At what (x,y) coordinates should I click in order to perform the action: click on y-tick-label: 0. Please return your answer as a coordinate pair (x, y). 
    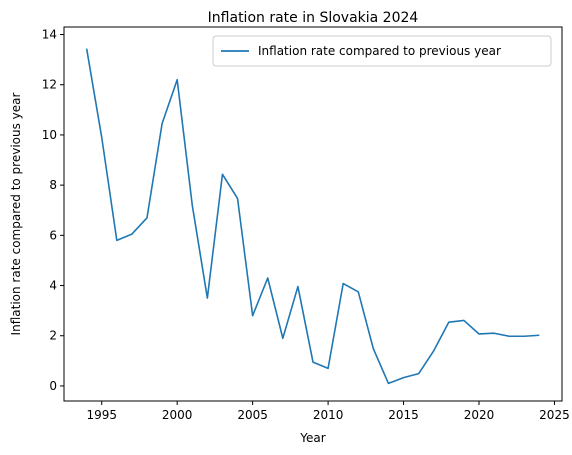
    Looking at the image, I should click on (53, 386).